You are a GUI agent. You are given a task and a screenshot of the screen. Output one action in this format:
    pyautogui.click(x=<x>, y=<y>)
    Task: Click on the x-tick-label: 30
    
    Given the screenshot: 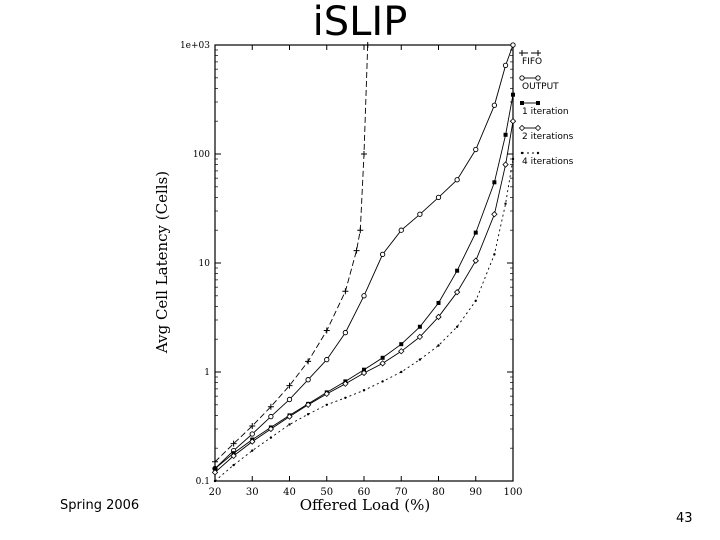 What is the action you would take?
    pyautogui.click(x=252, y=492)
    